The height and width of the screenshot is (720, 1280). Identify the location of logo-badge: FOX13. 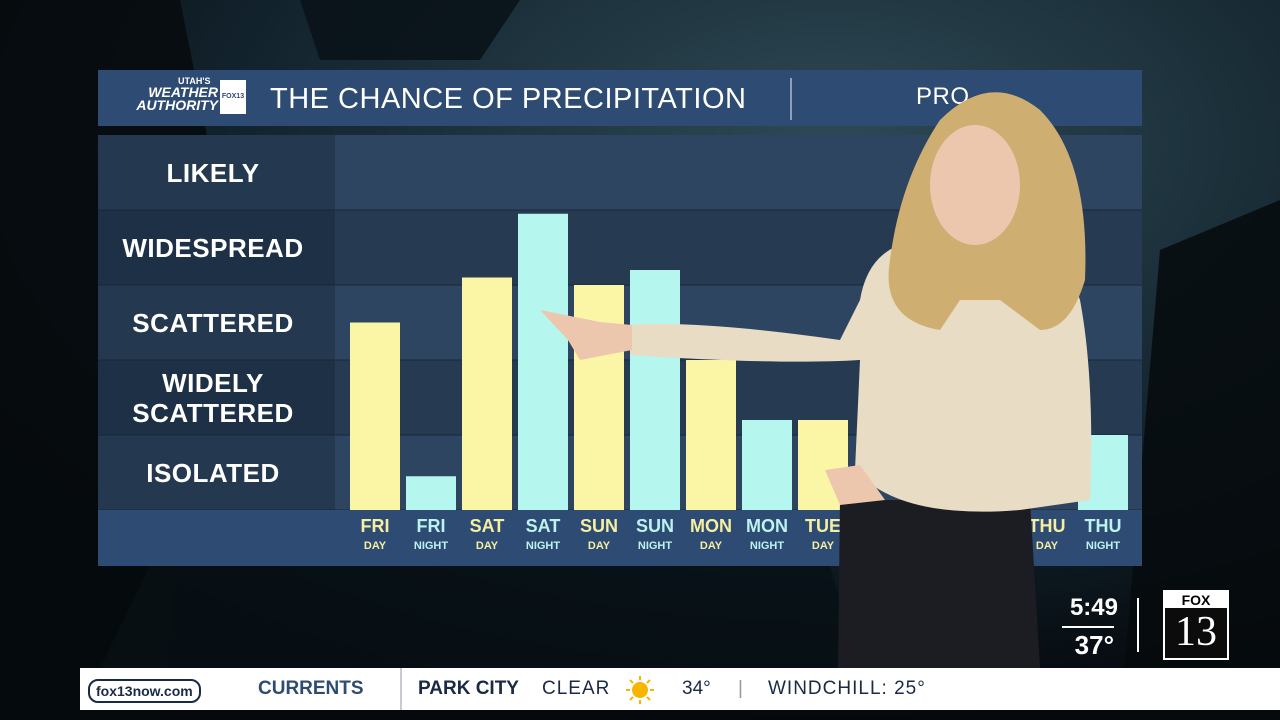
(233, 97).